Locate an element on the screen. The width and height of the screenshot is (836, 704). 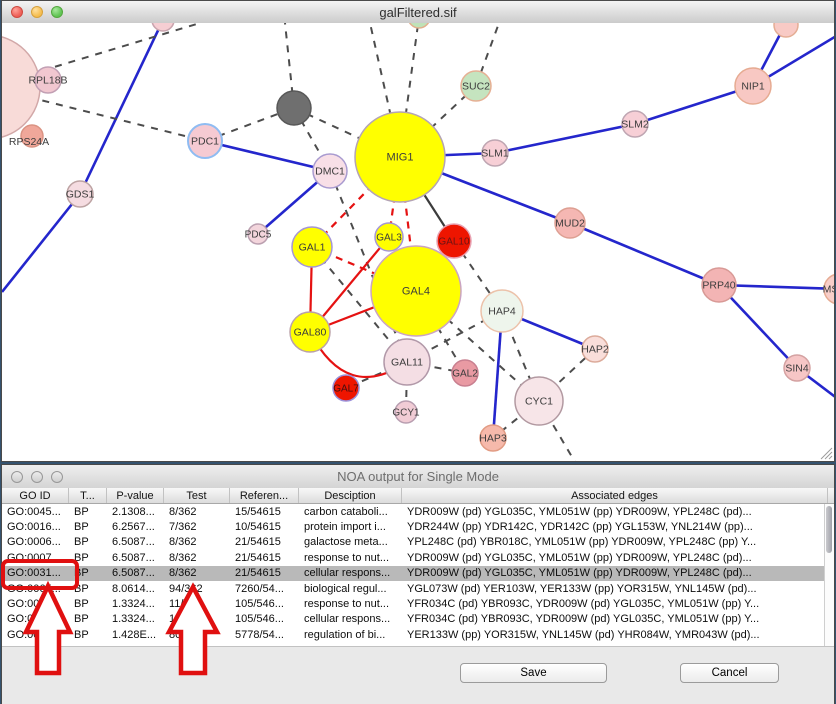
table-scrollbar is located at coordinates (829, 575).